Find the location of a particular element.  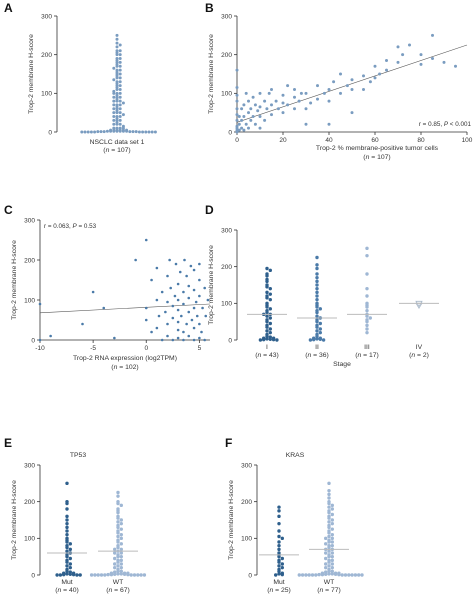

panel-c-x-tick-label: 5 is located at coordinates (200, 348).